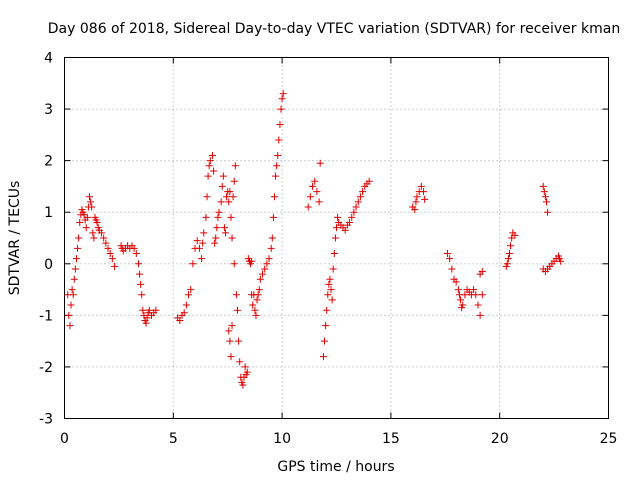  What do you see at coordinates (338, 439) in the screenshot?
I see `x-tick-labels: 0 5 10 15 20 25` at bounding box center [338, 439].